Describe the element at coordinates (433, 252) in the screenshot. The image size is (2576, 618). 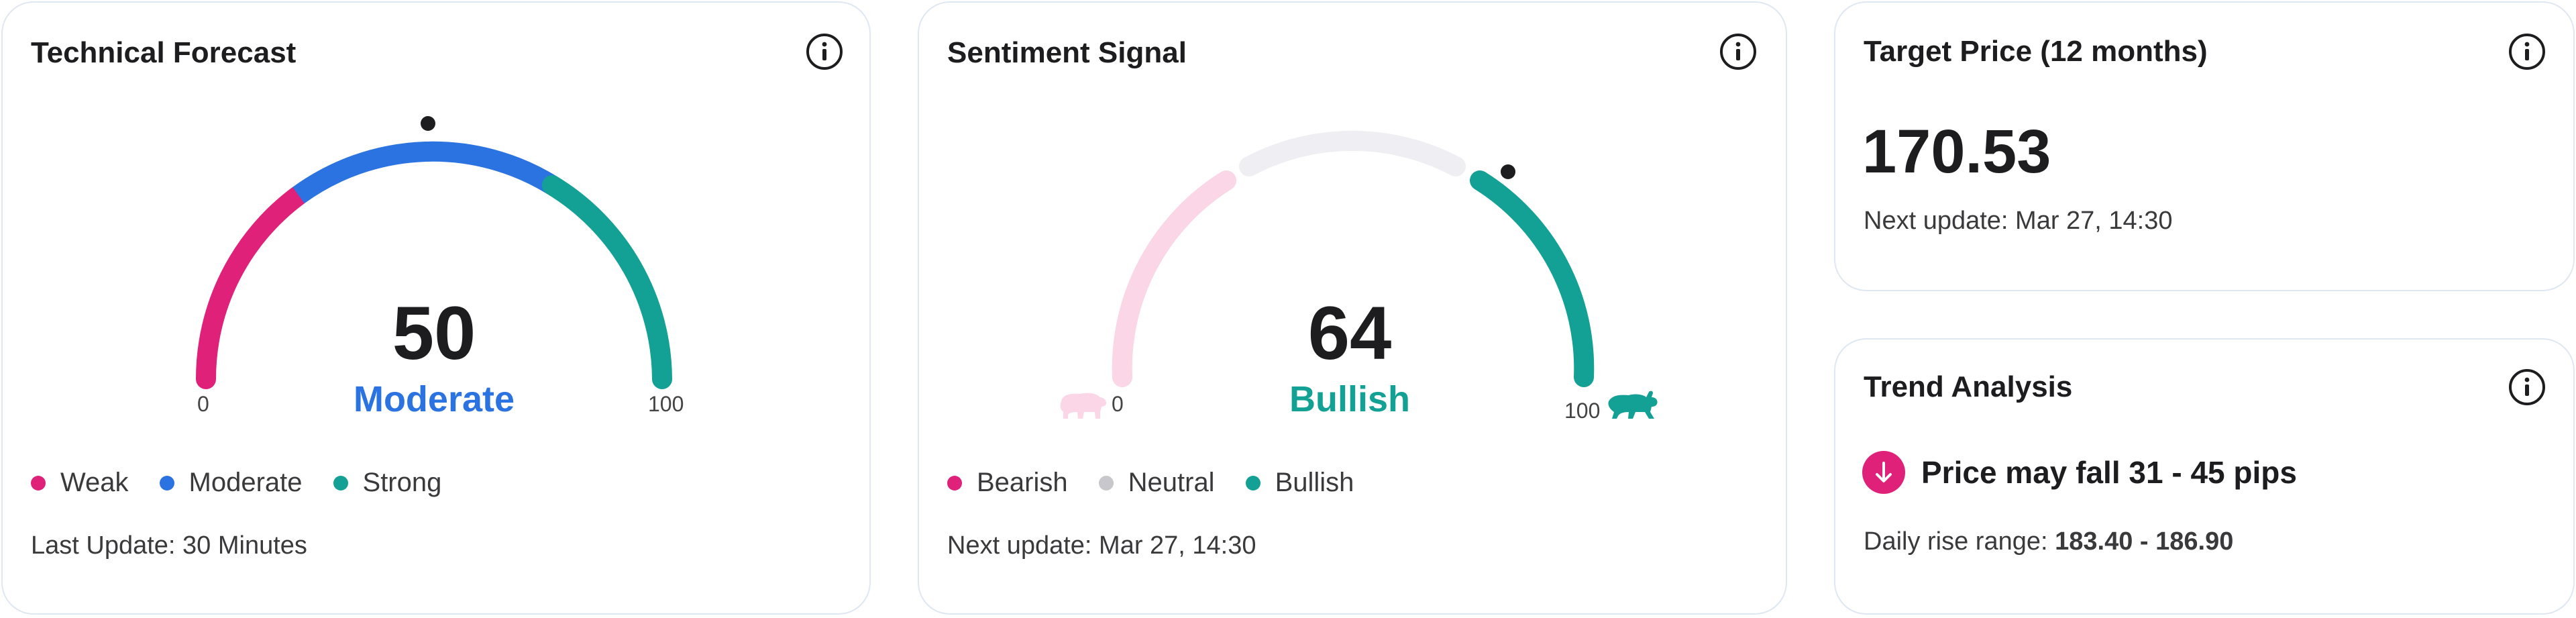
I see `technical-gauge` at that location.